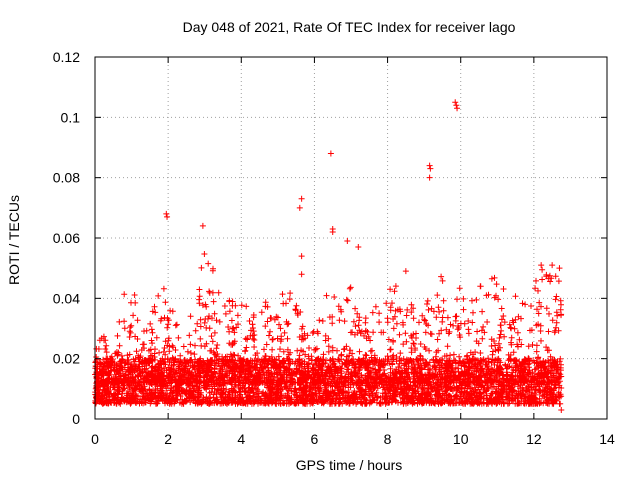 The width and height of the screenshot is (640, 480). Describe the element at coordinates (76, 419) in the screenshot. I see `y-tick-label: 0` at that location.